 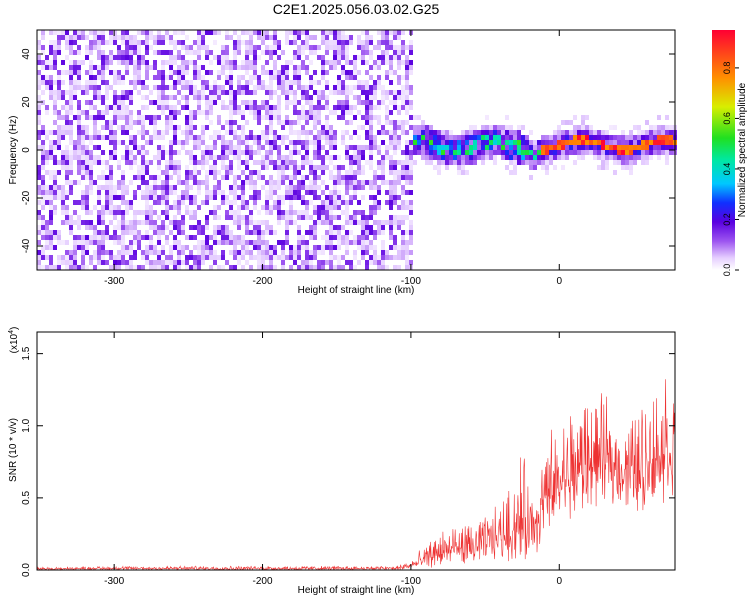 What do you see at coordinates (263, 281) in the screenshot?
I see `heatmap-x-tick-label: -200` at bounding box center [263, 281].